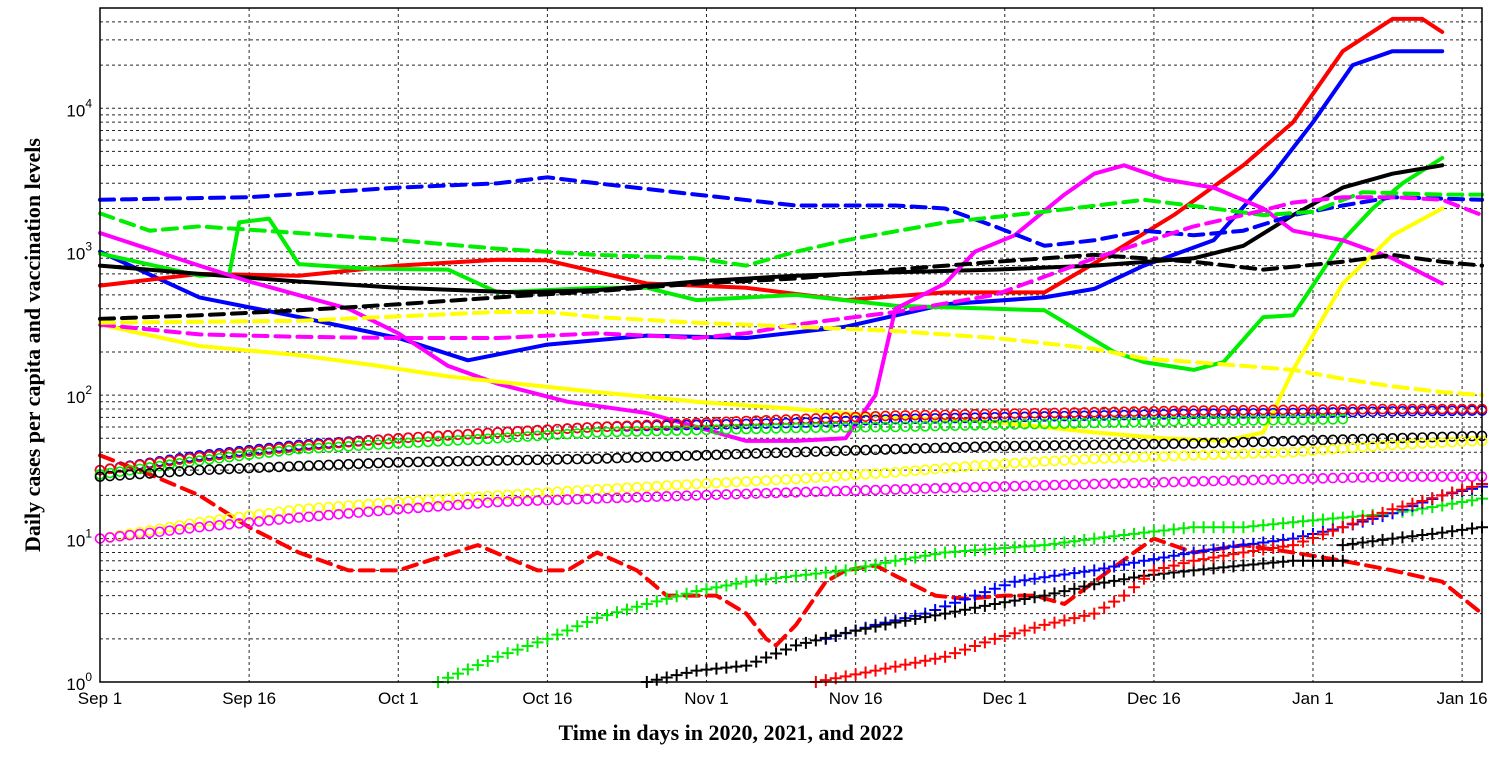  Describe the element at coordinates (856, 698) in the screenshot. I see `x-tick-label: Nov 16` at that location.